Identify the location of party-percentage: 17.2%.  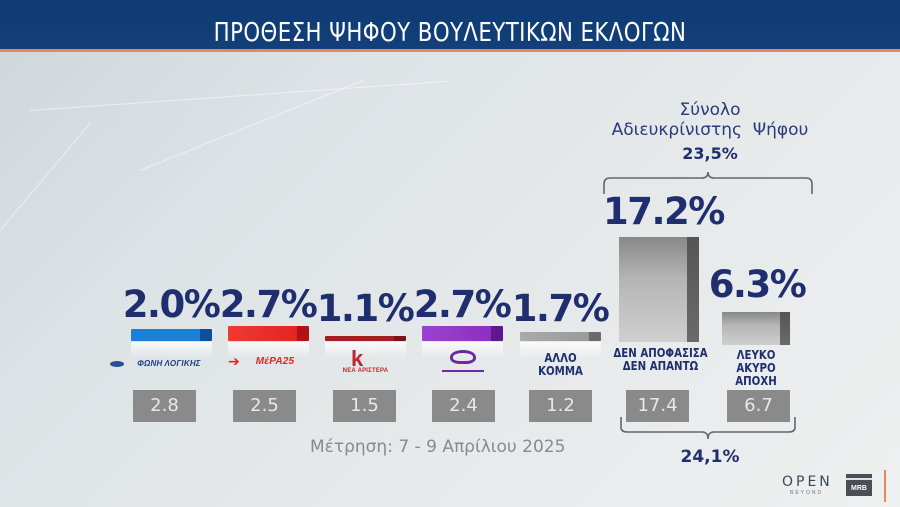
(664, 211).